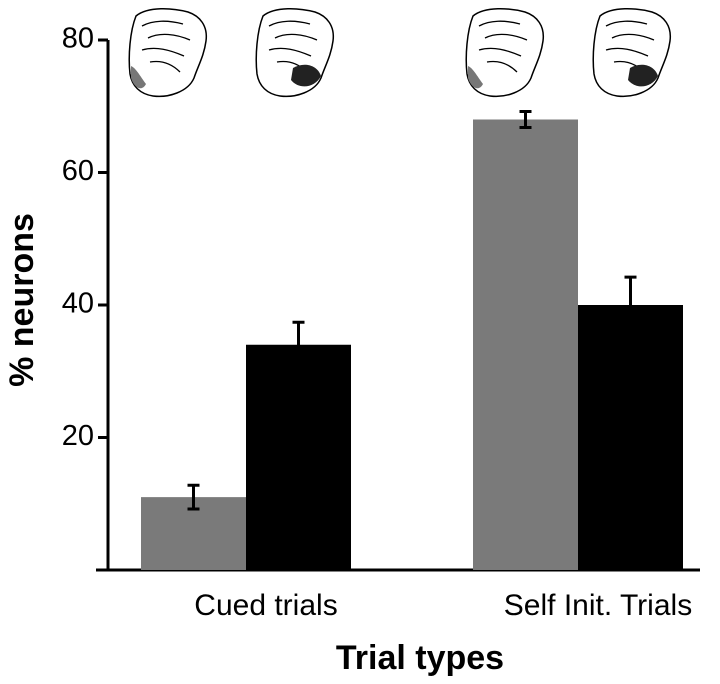 The height and width of the screenshot is (684, 720). What do you see at coordinates (265, 605) in the screenshot?
I see `x-tick-label: Cued trials` at bounding box center [265, 605].